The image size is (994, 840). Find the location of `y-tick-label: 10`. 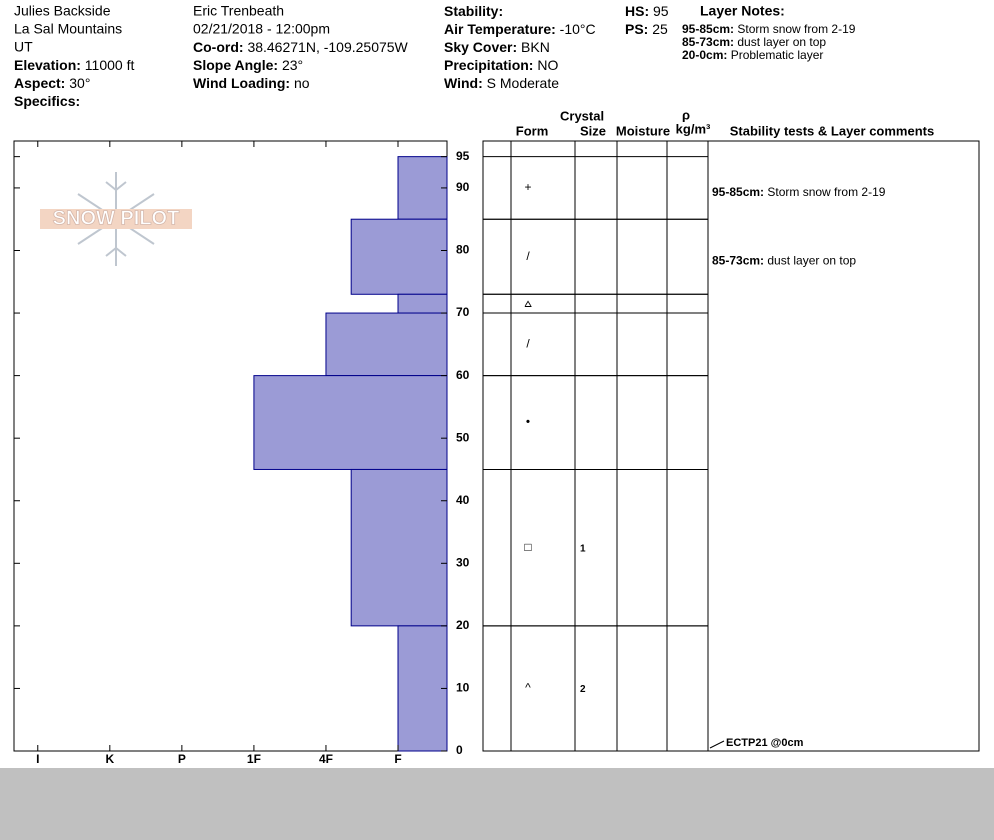

y-tick-label: 10 is located at coordinates (463, 688).